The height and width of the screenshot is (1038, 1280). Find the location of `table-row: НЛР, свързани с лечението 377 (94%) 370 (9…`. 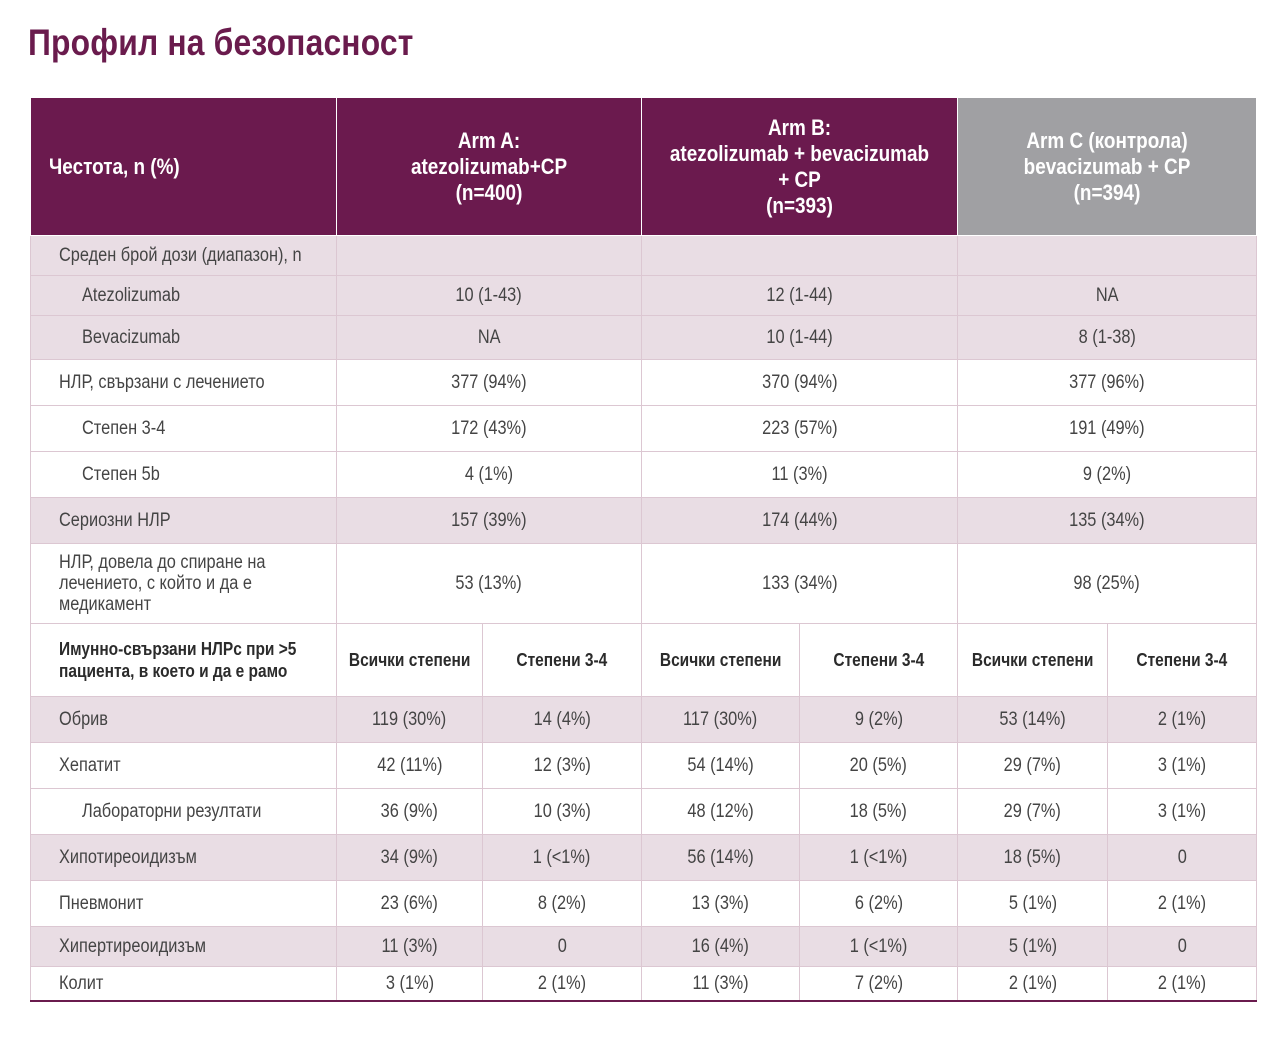

table-row: НЛР, свързани с лечението 377 (94%) 370 (9… is located at coordinates (644, 382).